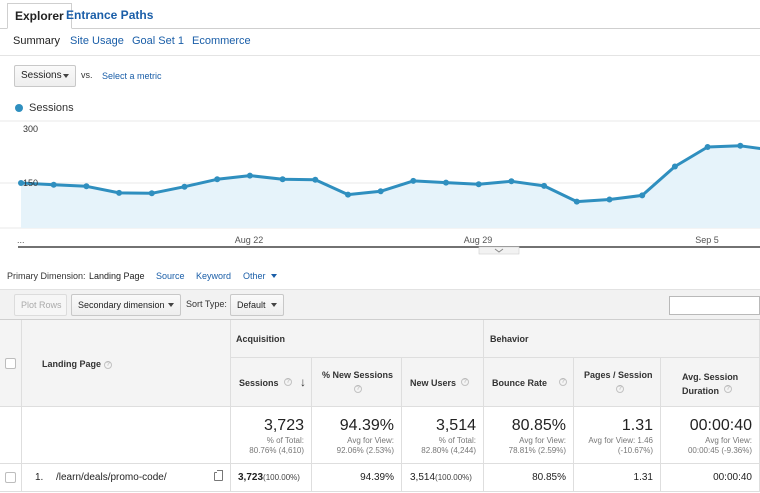 The width and height of the screenshot is (760, 493). I want to click on dimension-other: Other, so click(260, 276).